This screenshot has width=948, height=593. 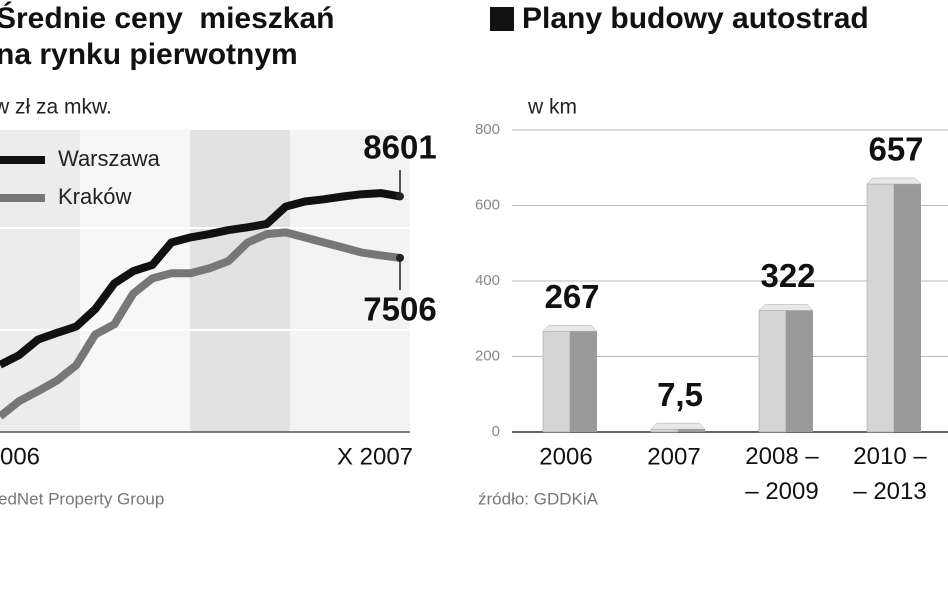 I want to click on x-tick-label: 2008 – – 2009, so click(x=782, y=474).